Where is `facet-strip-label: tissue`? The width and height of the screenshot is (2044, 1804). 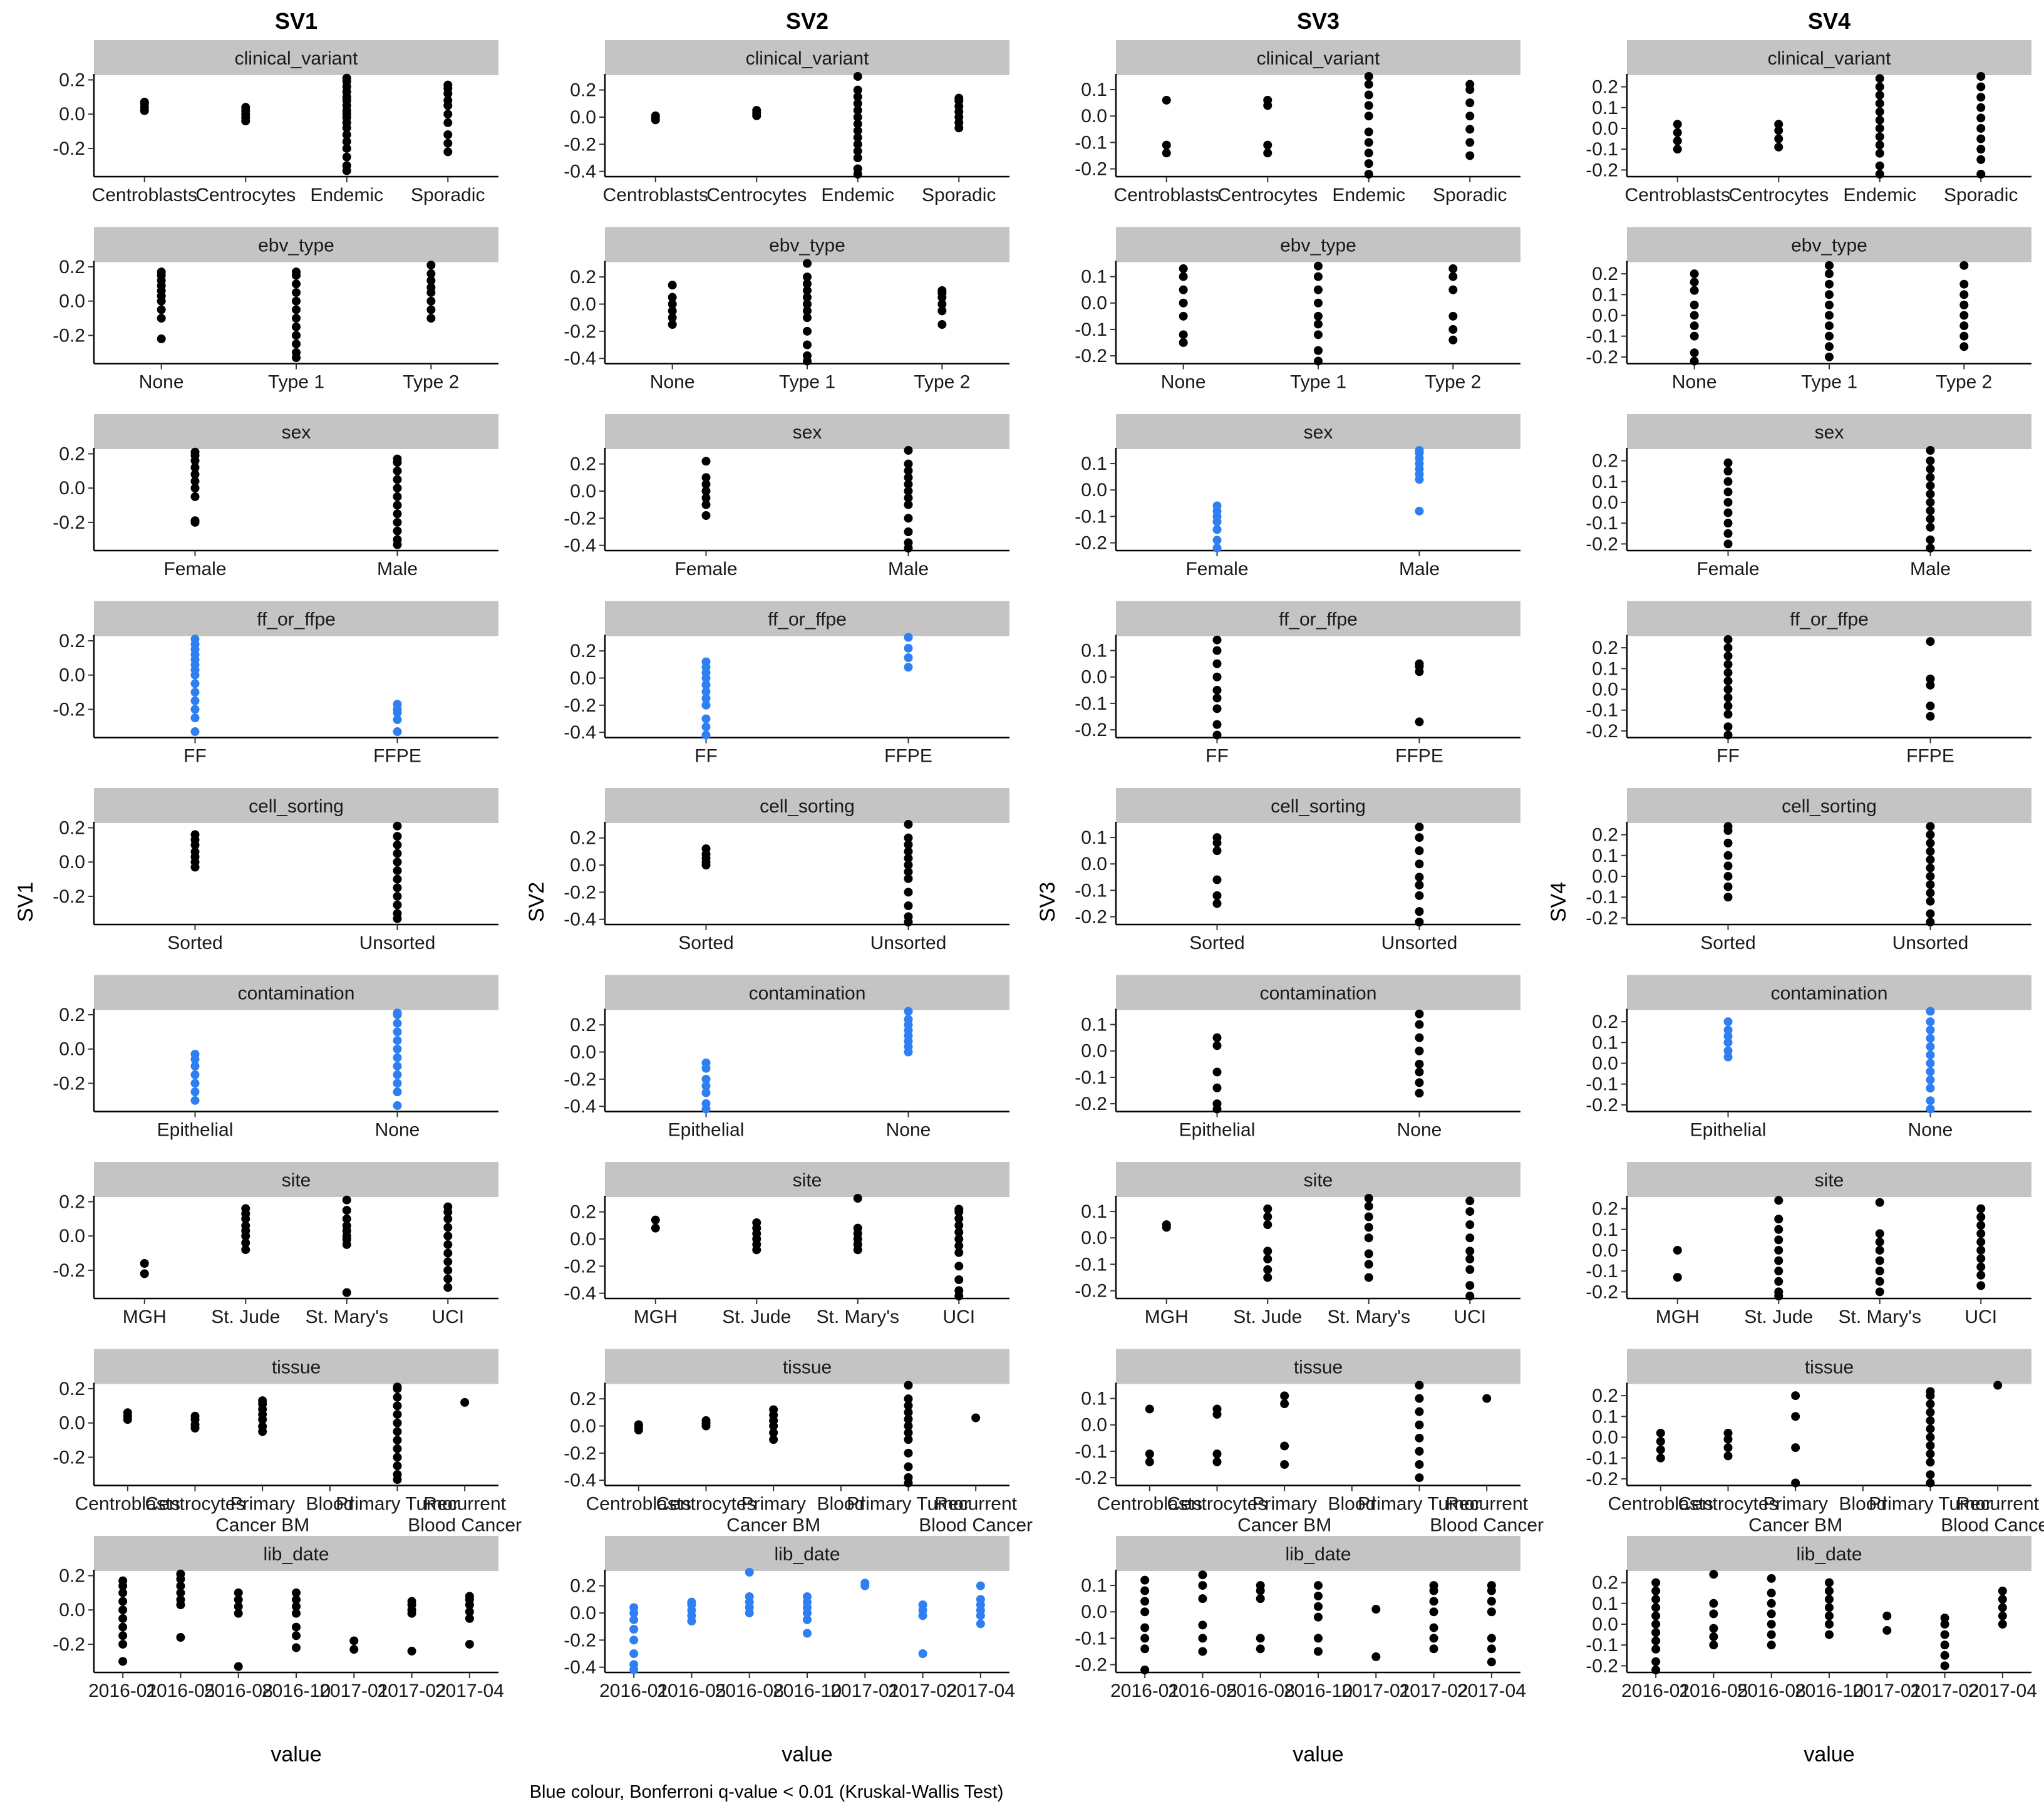
facet-strip-label: tissue is located at coordinates (1318, 1367).